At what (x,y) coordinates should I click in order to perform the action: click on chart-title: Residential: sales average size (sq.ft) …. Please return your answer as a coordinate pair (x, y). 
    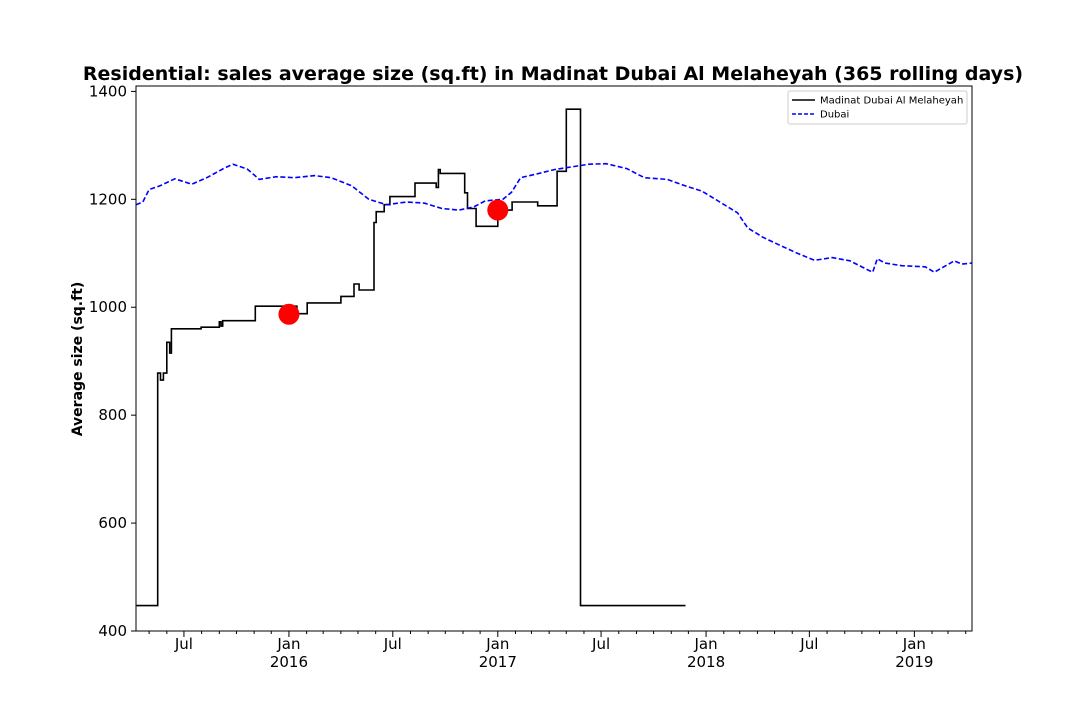
    Looking at the image, I should click on (553, 74).